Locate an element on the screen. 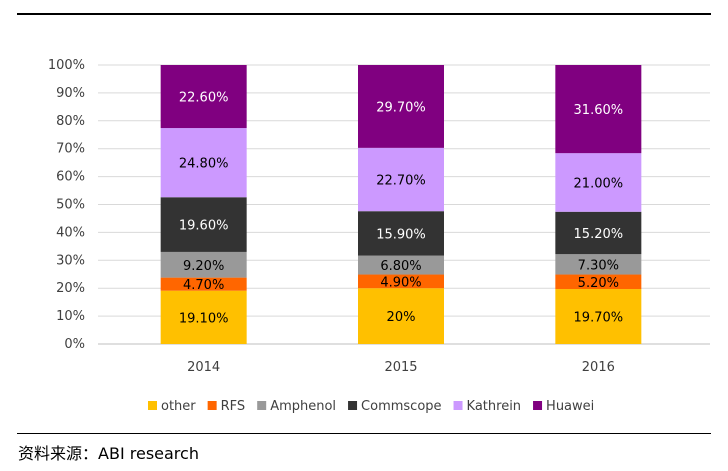 This screenshot has height=471, width=728. data-label: 19.10% is located at coordinates (204, 318).